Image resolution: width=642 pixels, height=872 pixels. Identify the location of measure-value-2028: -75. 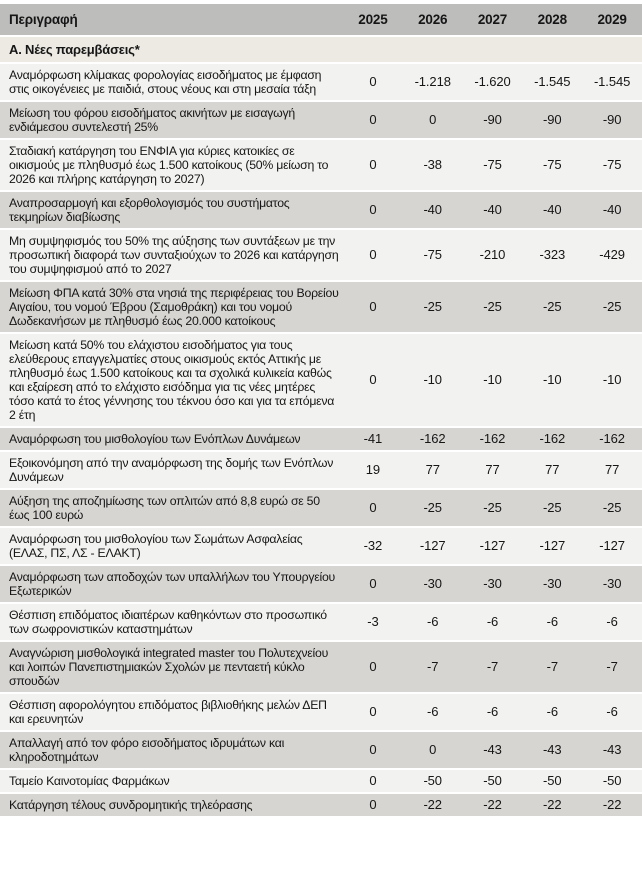
(552, 165).